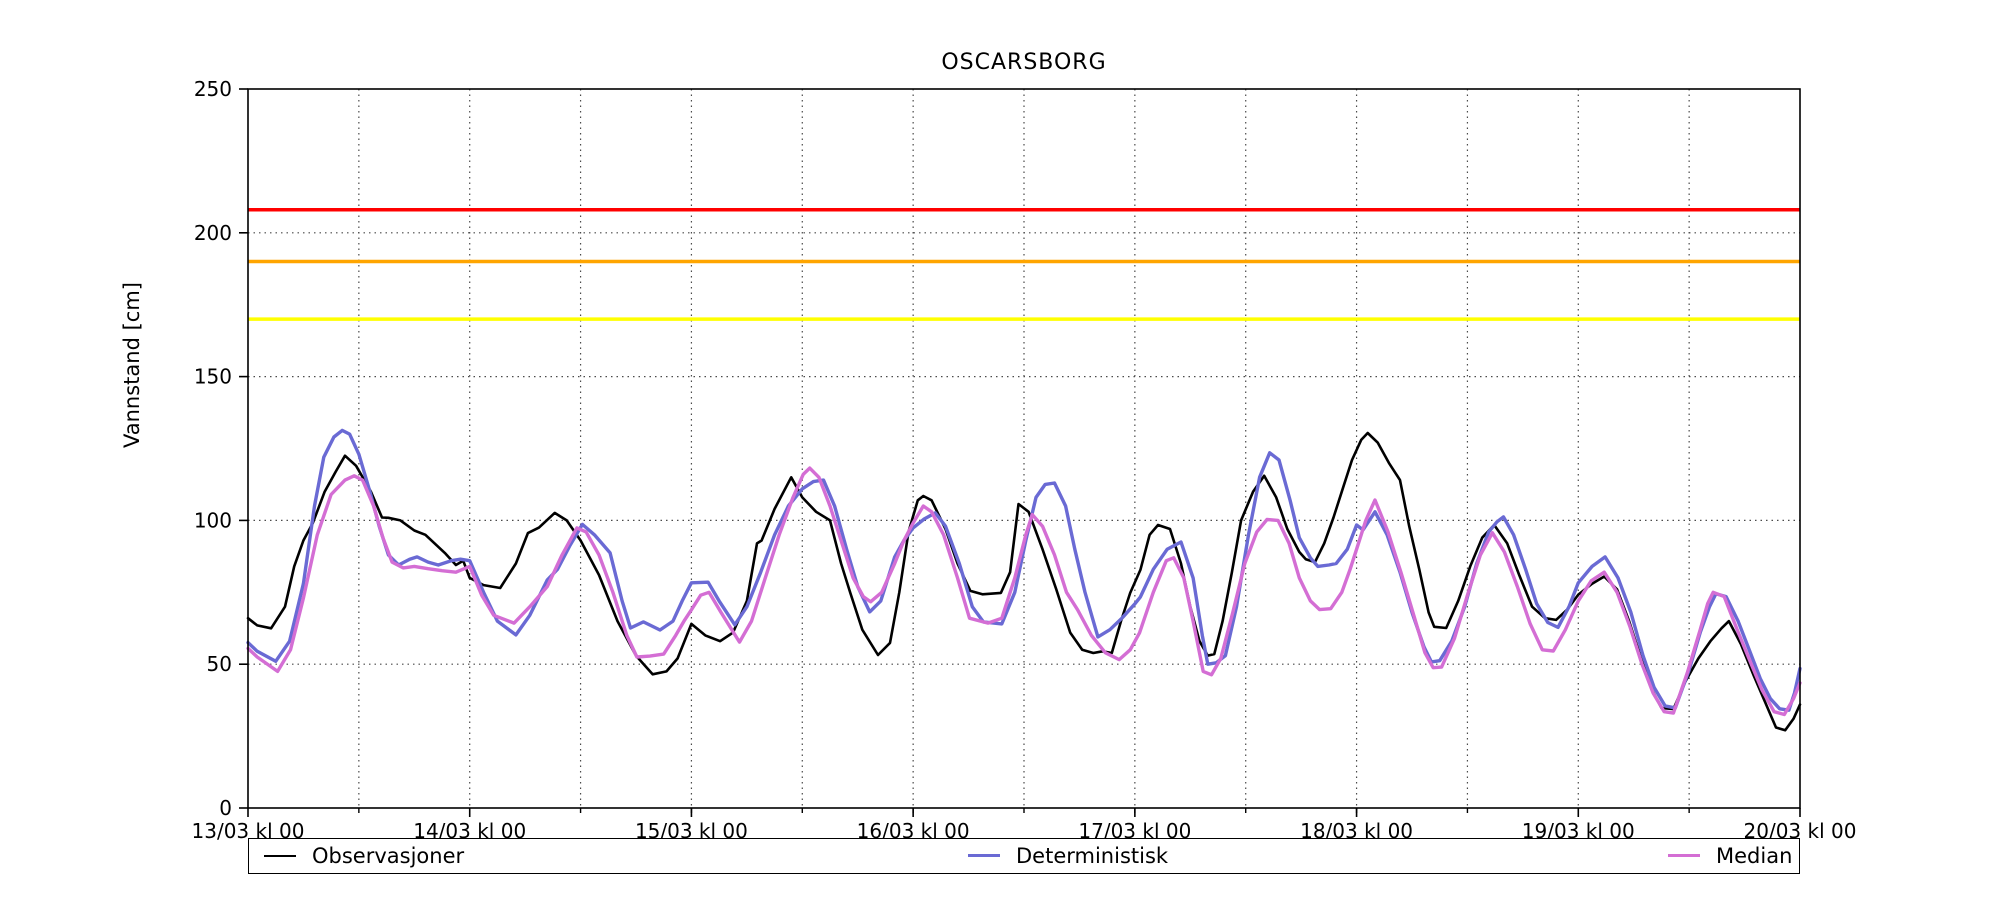 This screenshot has height=900, width=2000. I want to click on y-tick-label: 200, so click(213, 233).